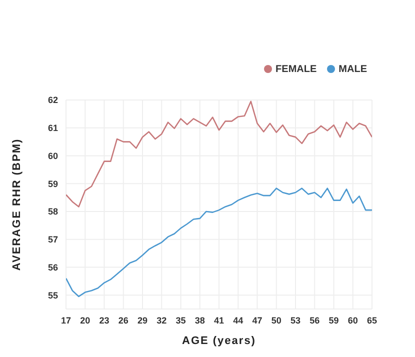  What do you see at coordinates (85, 320) in the screenshot?
I see `x-tick-label: 20` at bounding box center [85, 320].